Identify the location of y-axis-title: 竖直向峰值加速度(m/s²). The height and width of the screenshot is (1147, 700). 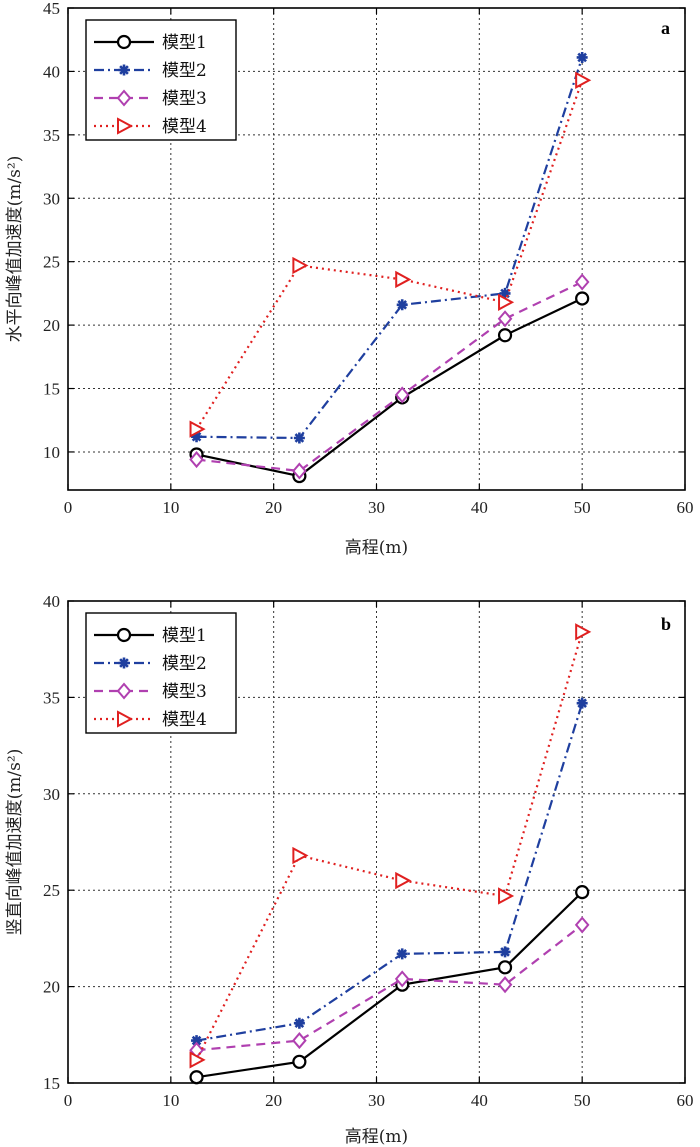
(15, 842).